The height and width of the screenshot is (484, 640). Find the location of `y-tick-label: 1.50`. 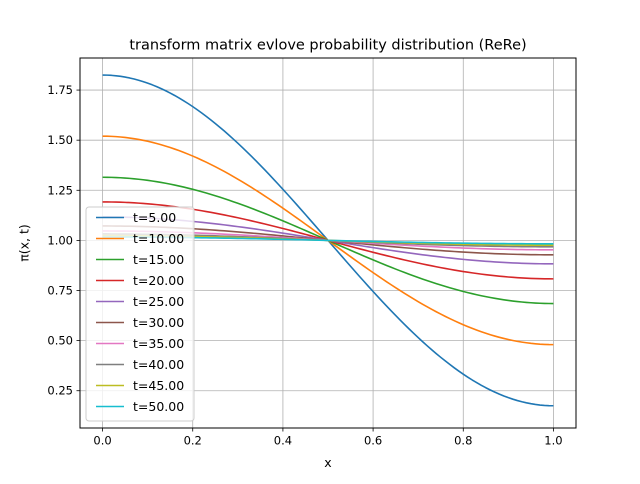

y-tick-label: 1.50 is located at coordinates (60, 140).